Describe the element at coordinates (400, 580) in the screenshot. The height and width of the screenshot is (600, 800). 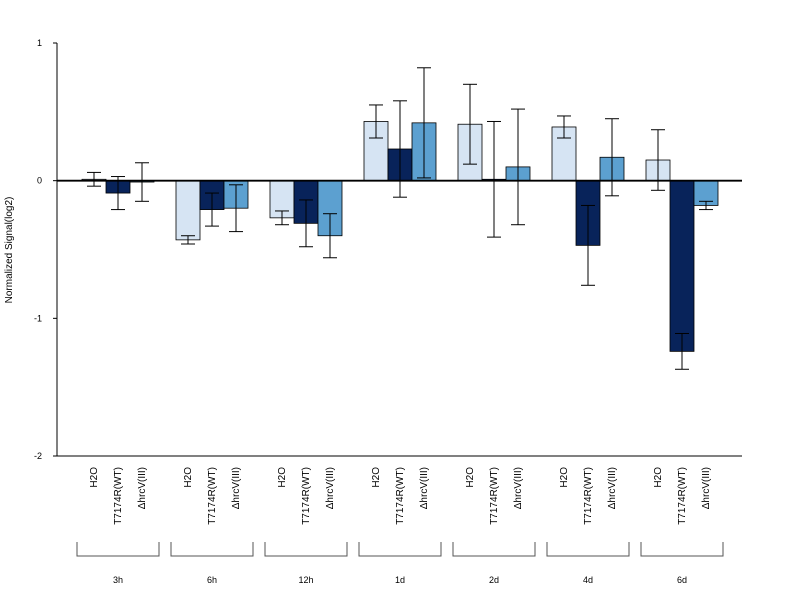
I see `group-label: 1d` at that location.